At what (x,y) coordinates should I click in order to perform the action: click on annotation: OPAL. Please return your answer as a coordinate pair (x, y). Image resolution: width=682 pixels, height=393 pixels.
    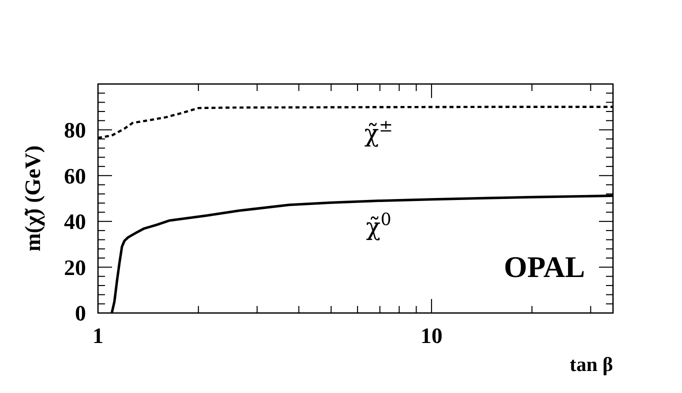
    Looking at the image, I should click on (544, 267).